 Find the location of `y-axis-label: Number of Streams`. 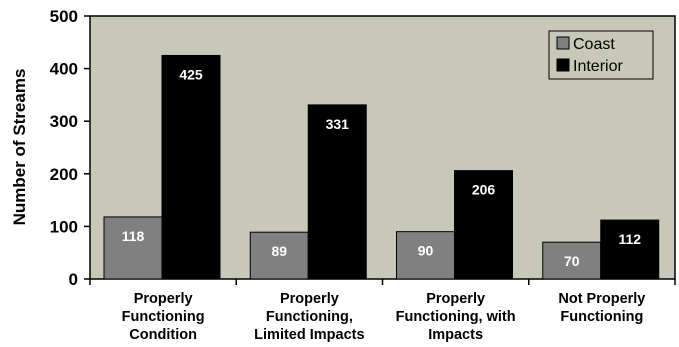

y-axis-label: Number of Streams is located at coordinates (19, 147).